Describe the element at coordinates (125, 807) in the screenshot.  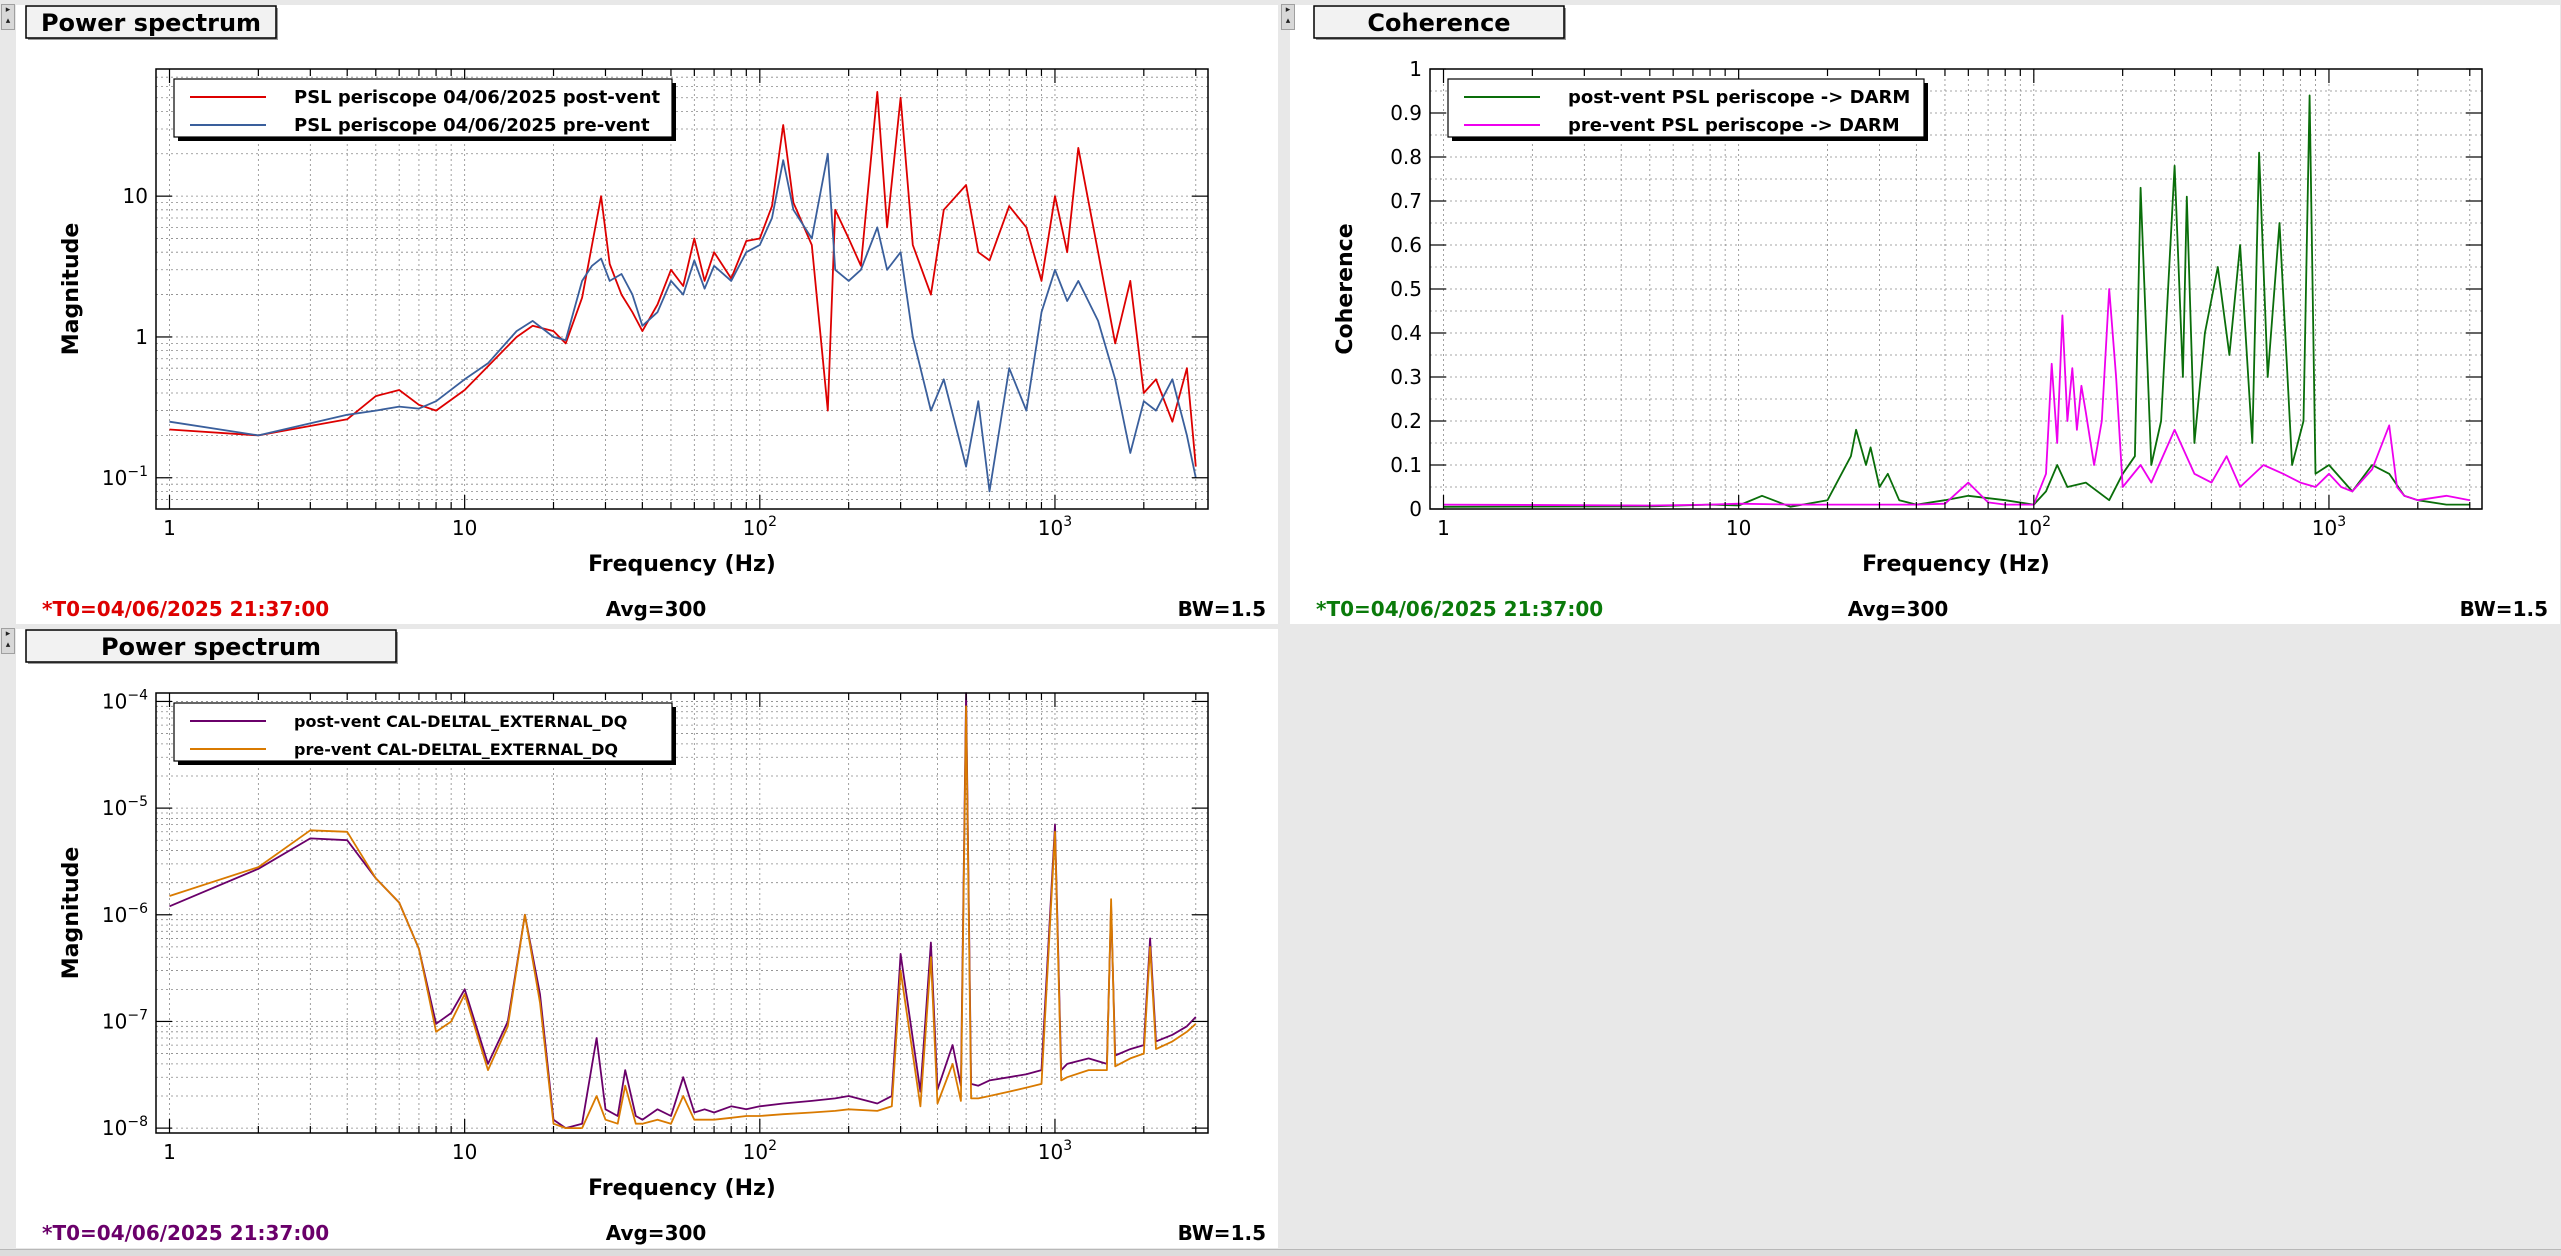
I see `y-tick-label: 10⁻⁵` at that location.